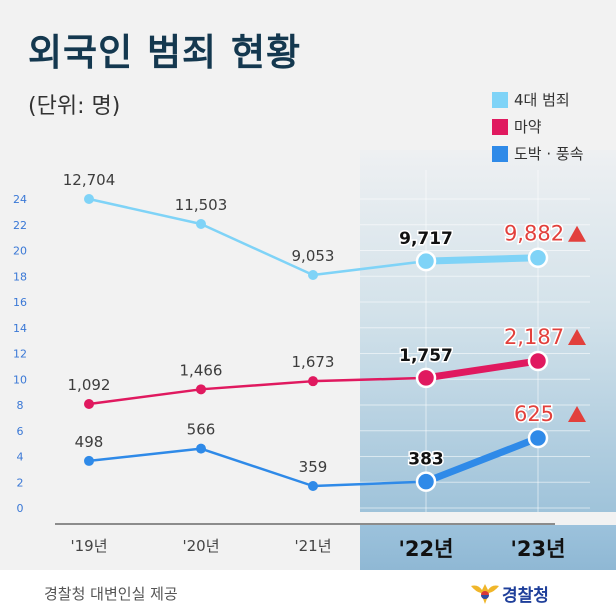 The image size is (616, 616). I want to click on data-label-gambling: 566, so click(201, 430).